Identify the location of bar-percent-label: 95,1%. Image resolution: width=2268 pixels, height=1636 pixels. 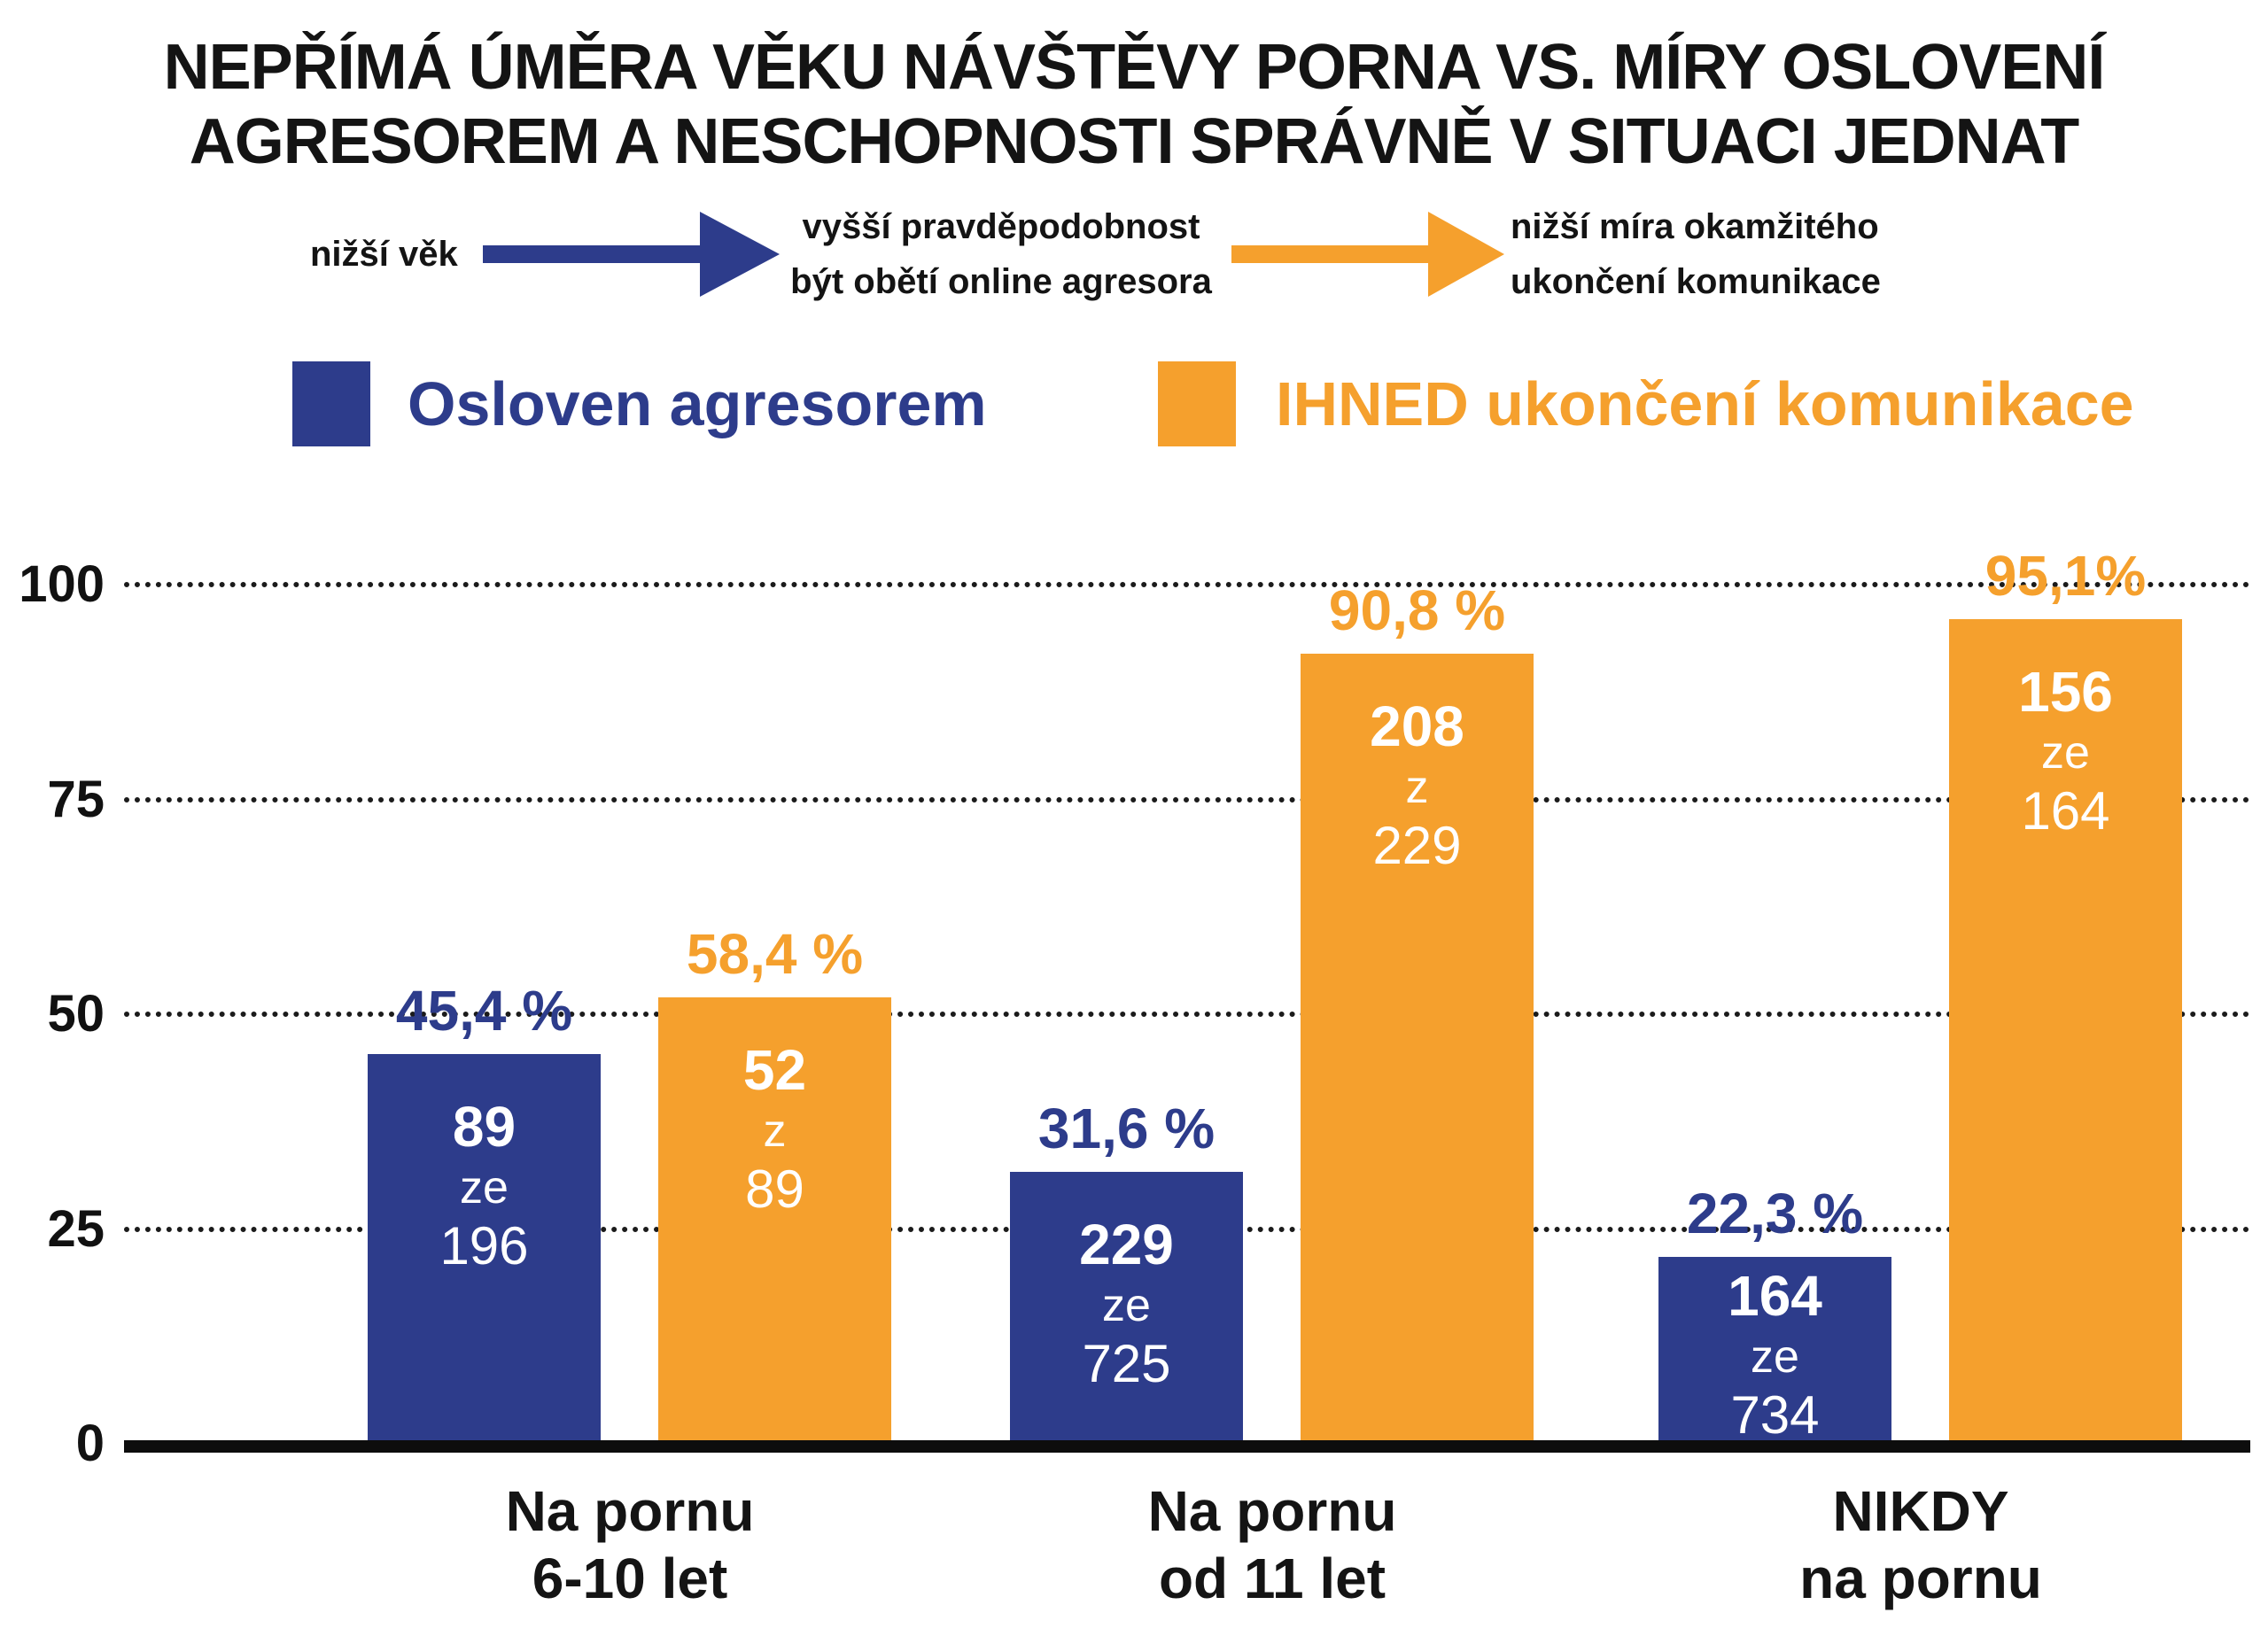
(2065, 576).